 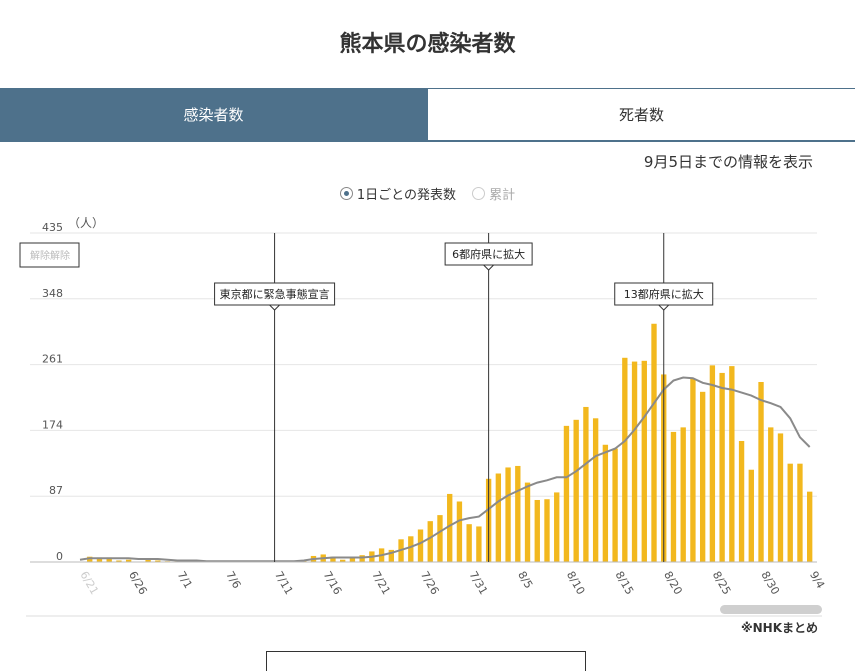 I want to click on view-toggle: 1日ごとの発表数 累計, so click(x=427, y=193).